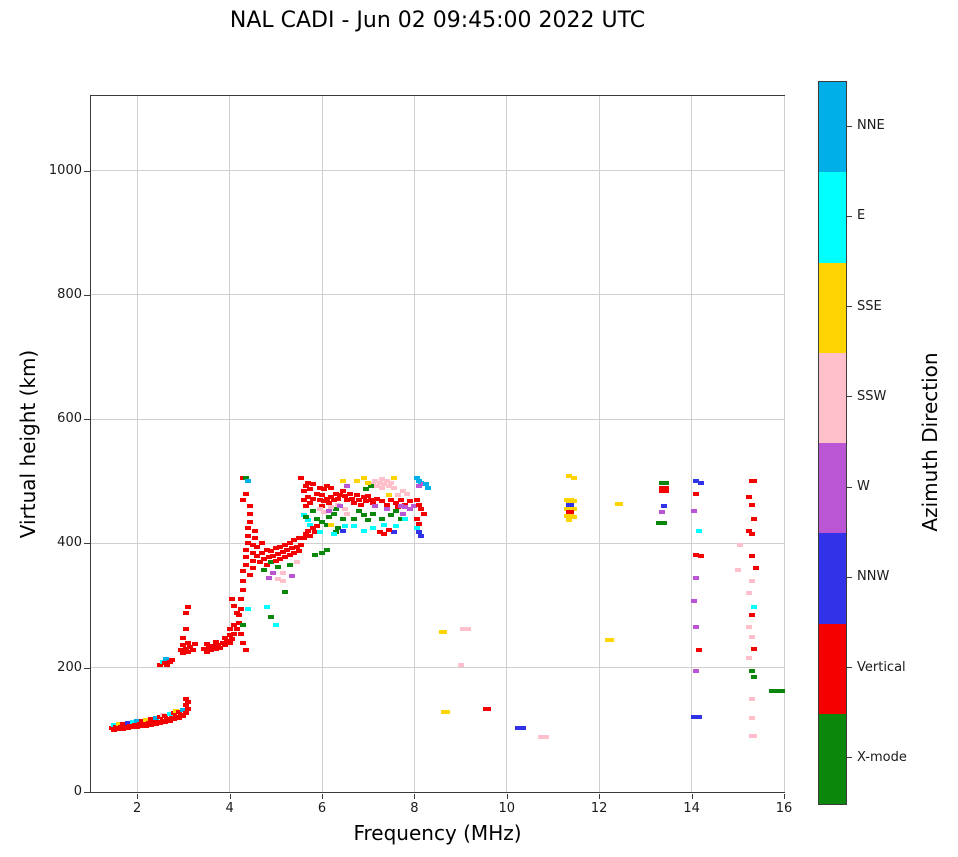 The width and height of the screenshot is (958, 857). Describe the element at coordinates (692, 796) in the screenshot. I see `x-tick` at that location.